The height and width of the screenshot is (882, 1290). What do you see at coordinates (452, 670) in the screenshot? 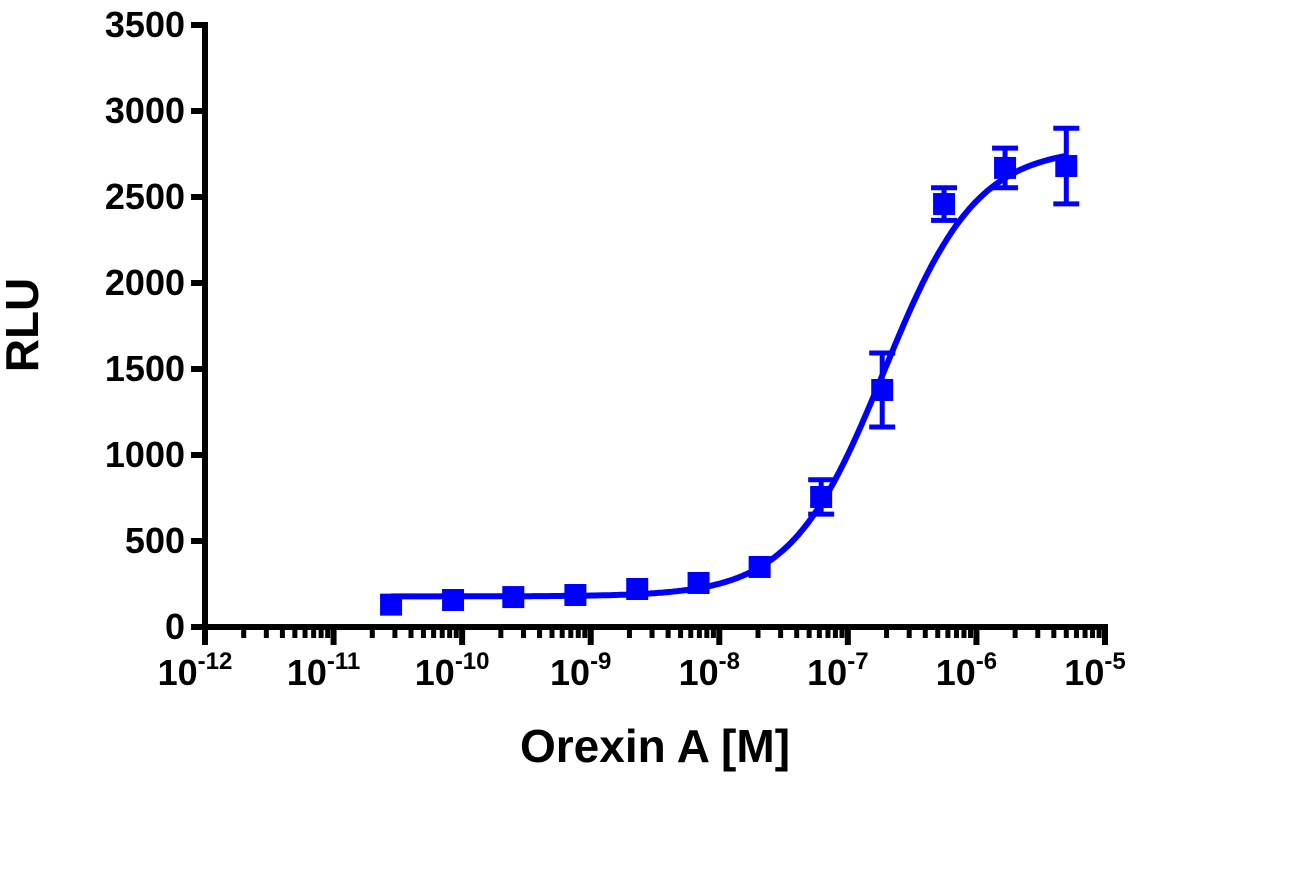
I see `x-tick-label: 10⁻¹⁰` at bounding box center [452, 670].